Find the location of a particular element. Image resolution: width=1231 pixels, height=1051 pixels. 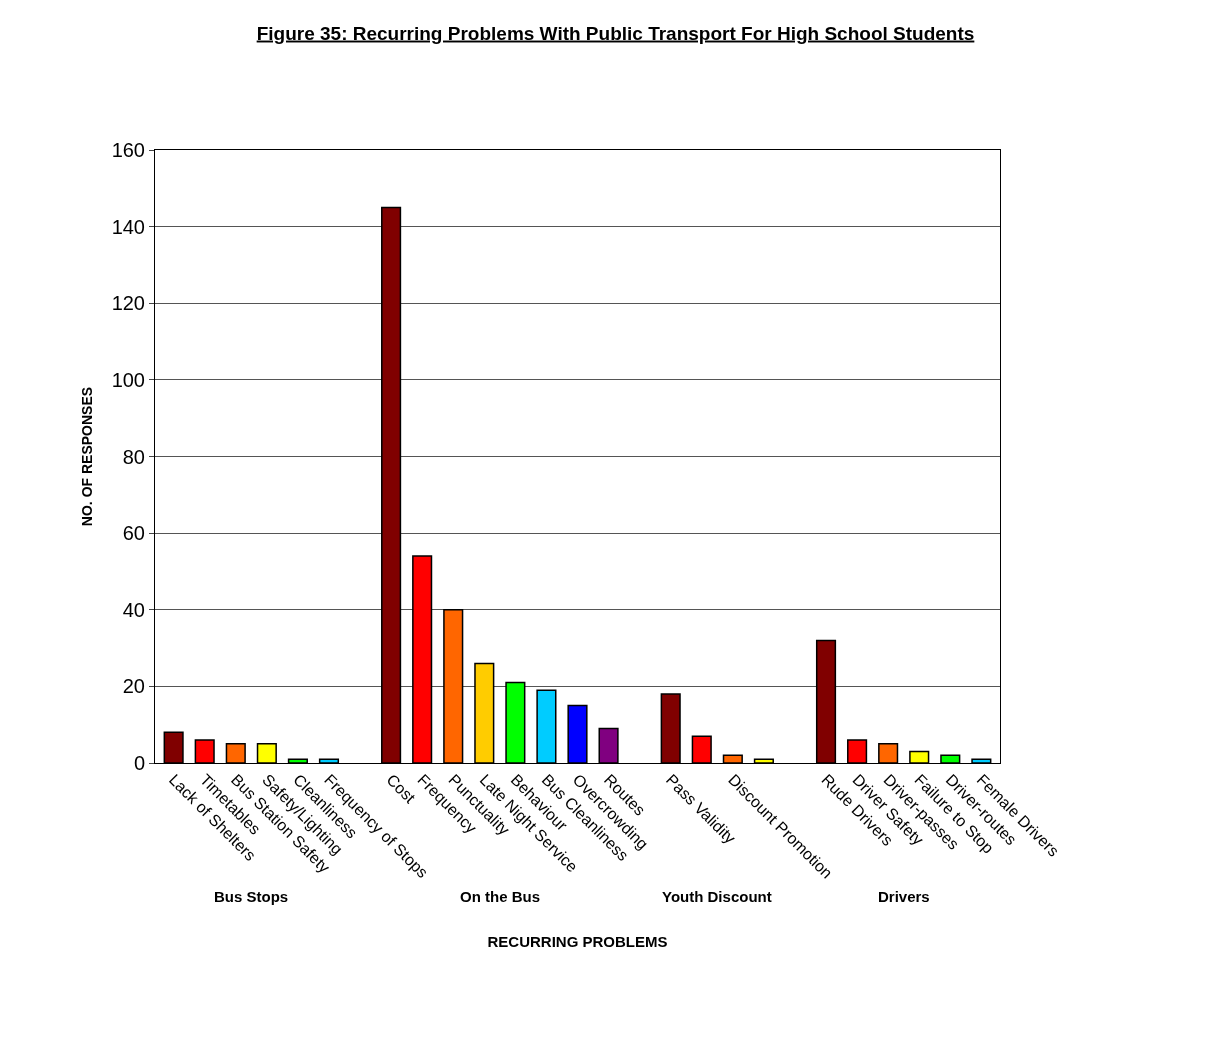

y-tick-label: 80 is located at coordinates (133, 456).